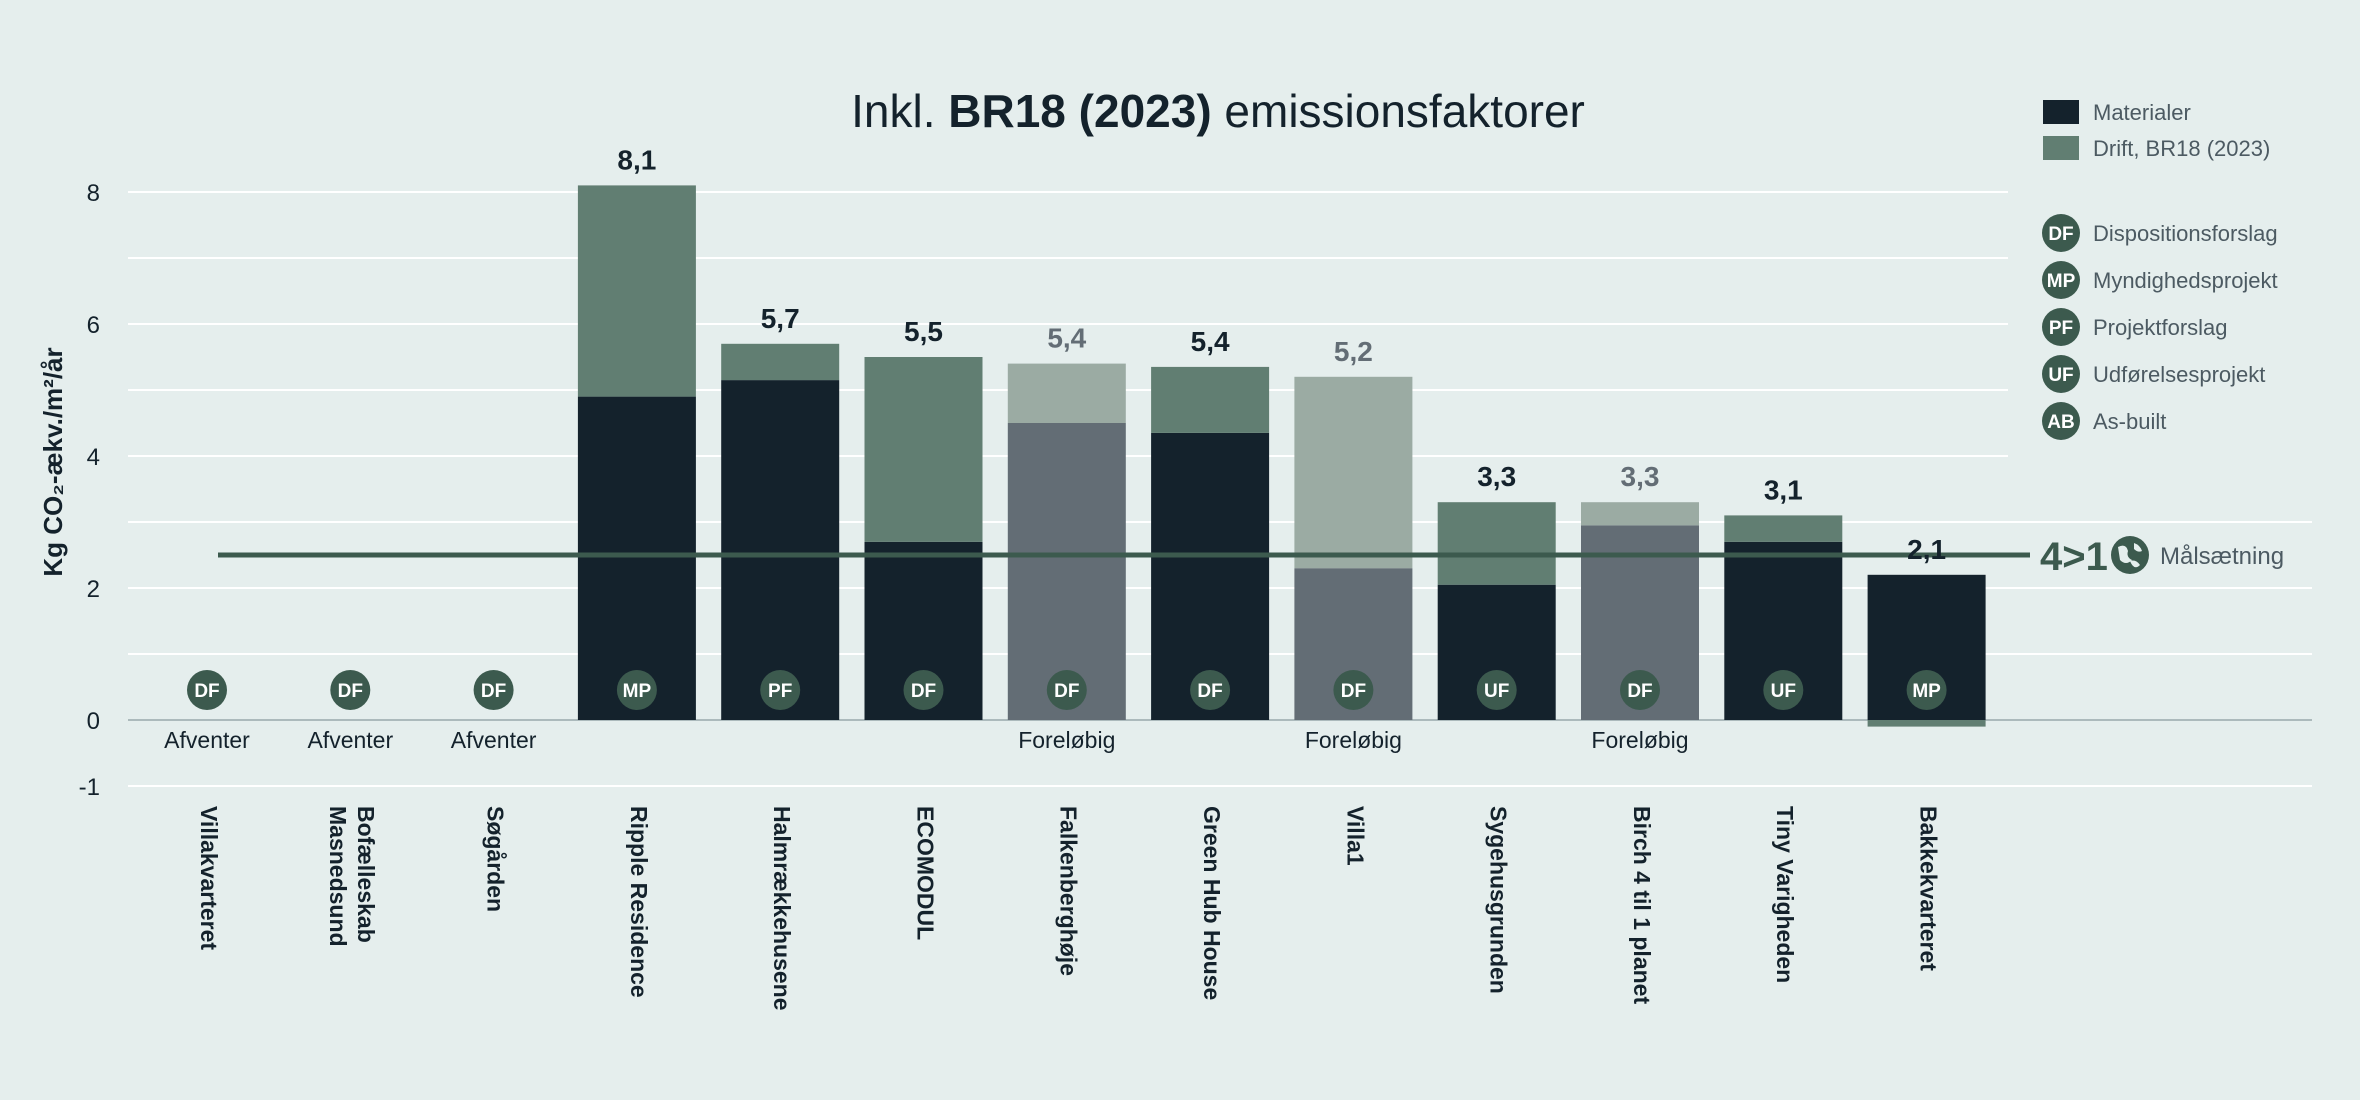 This screenshot has height=1100, width=2360. I want to click on data-label: 5,5, so click(923, 331).